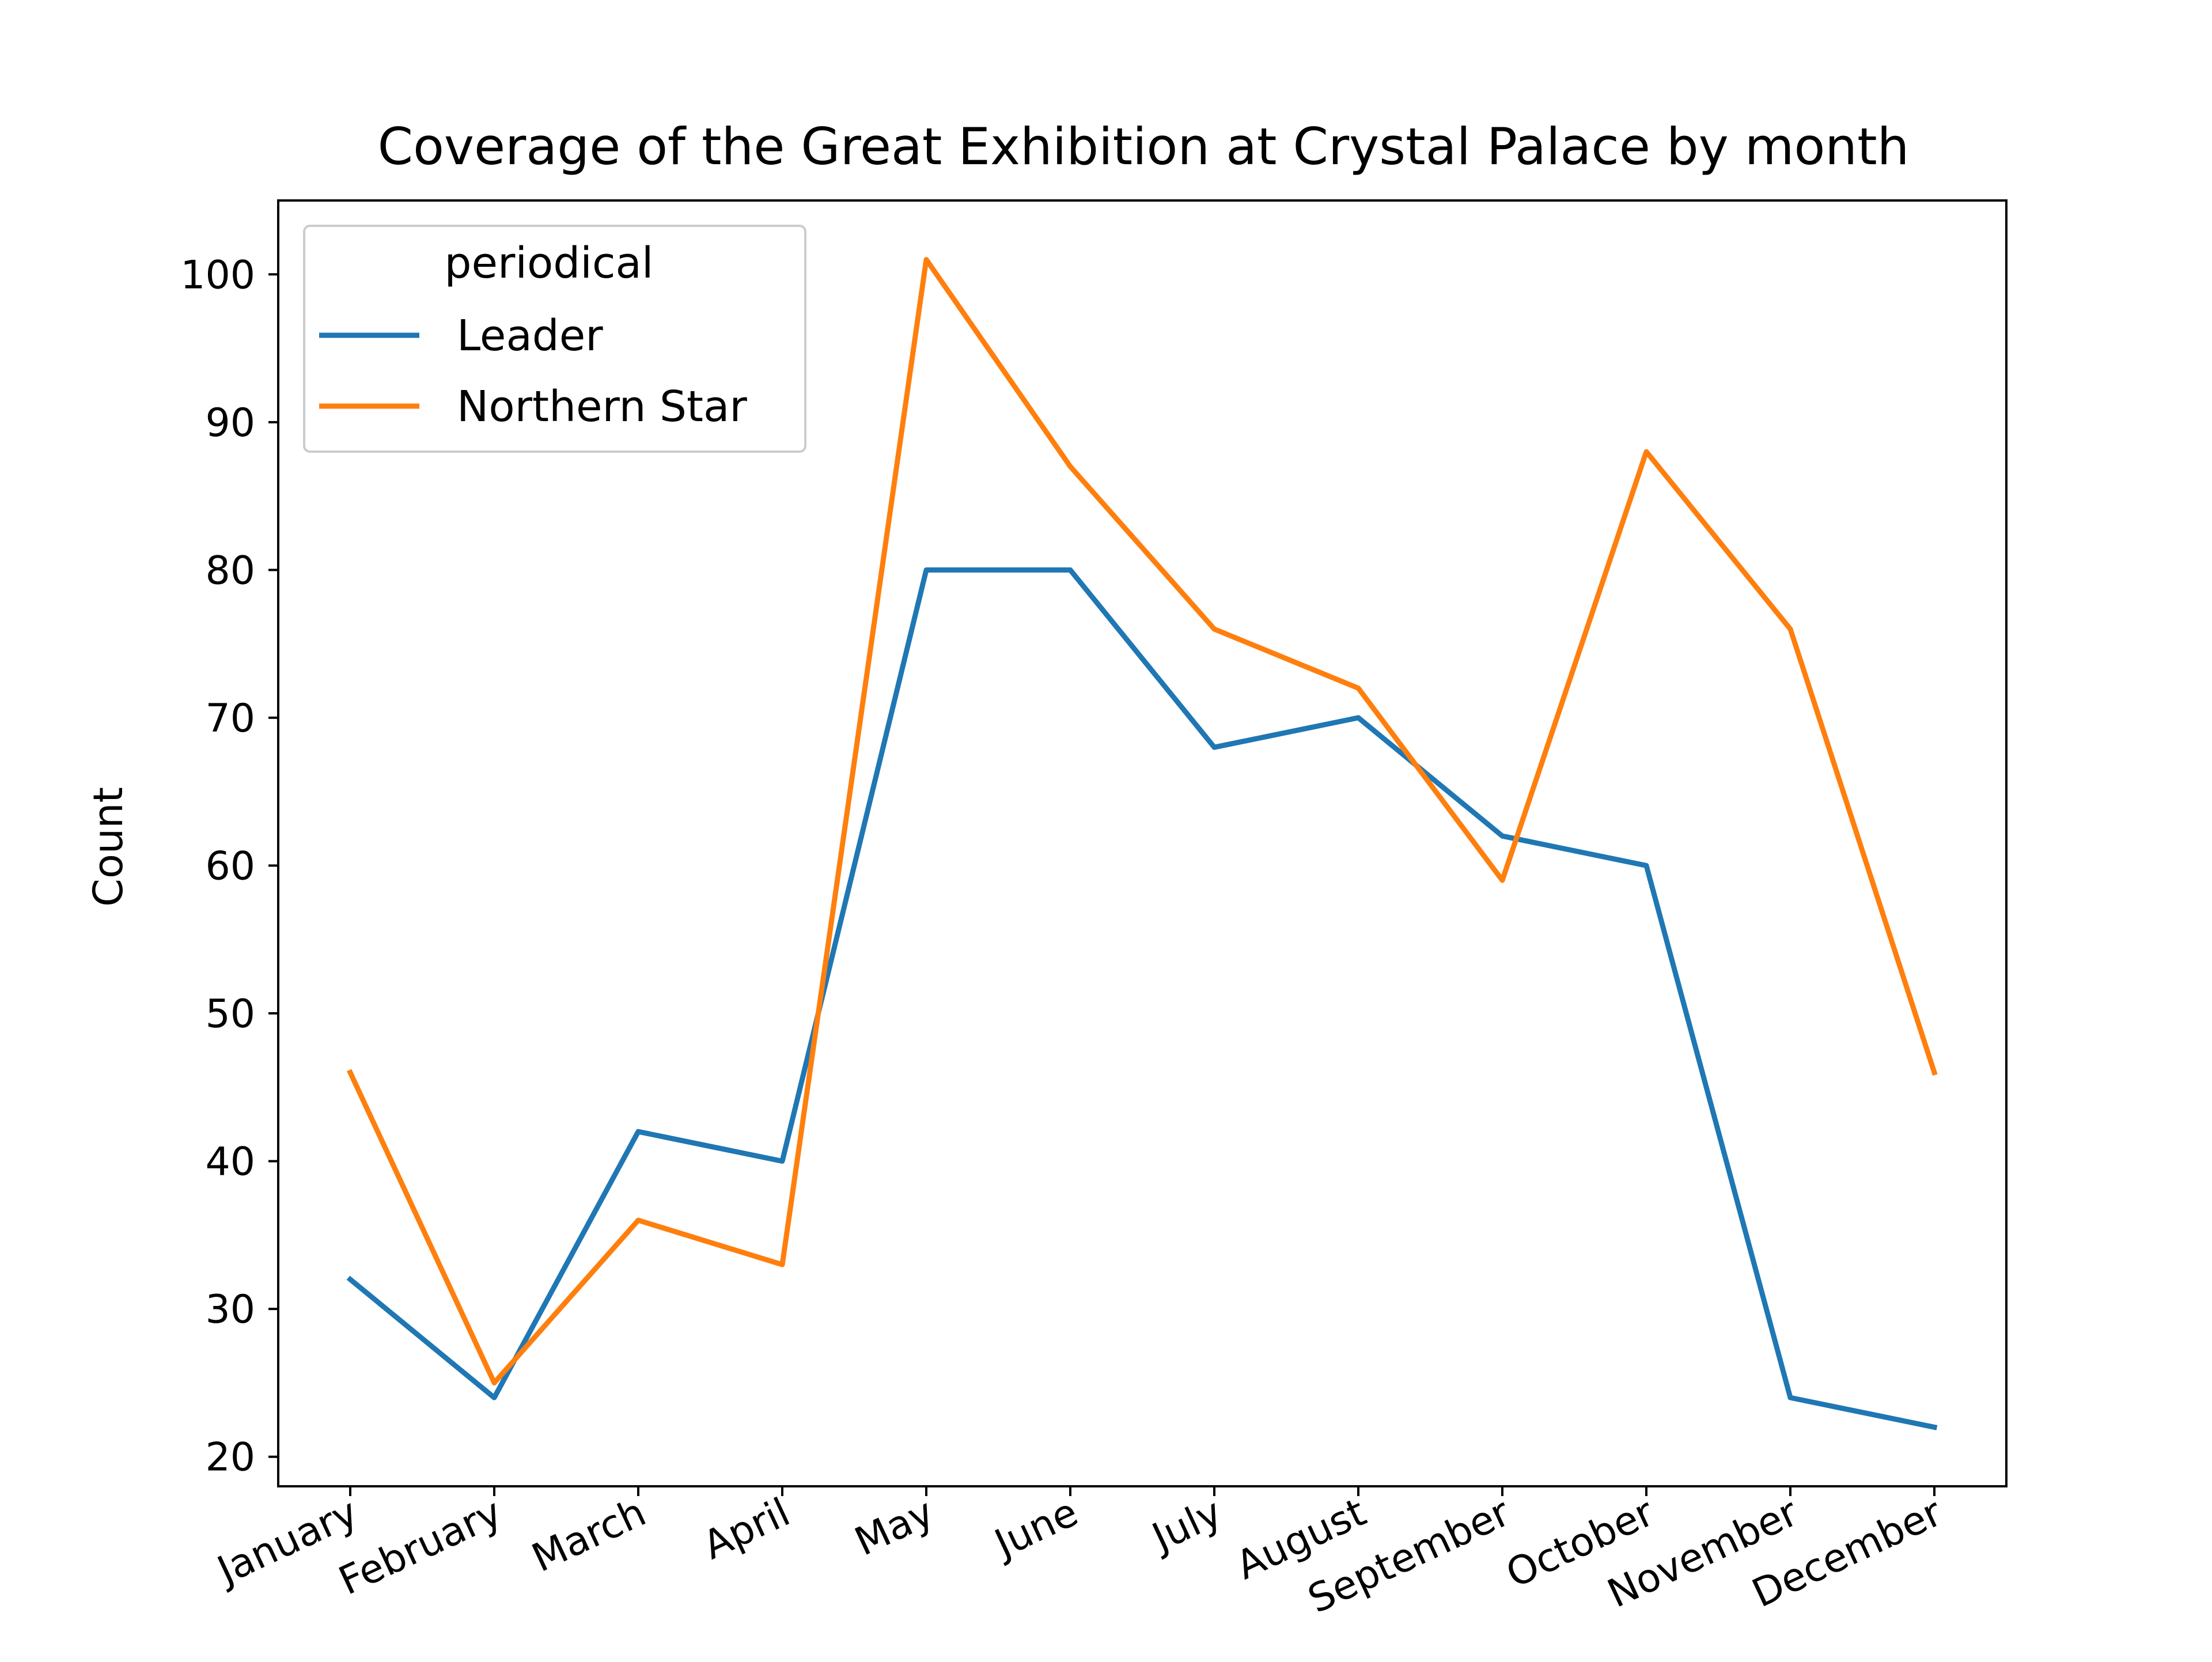 This screenshot has width=2212, height=1662. Describe the element at coordinates (549, 263) in the screenshot. I see `legend-title: periodical` at that location.